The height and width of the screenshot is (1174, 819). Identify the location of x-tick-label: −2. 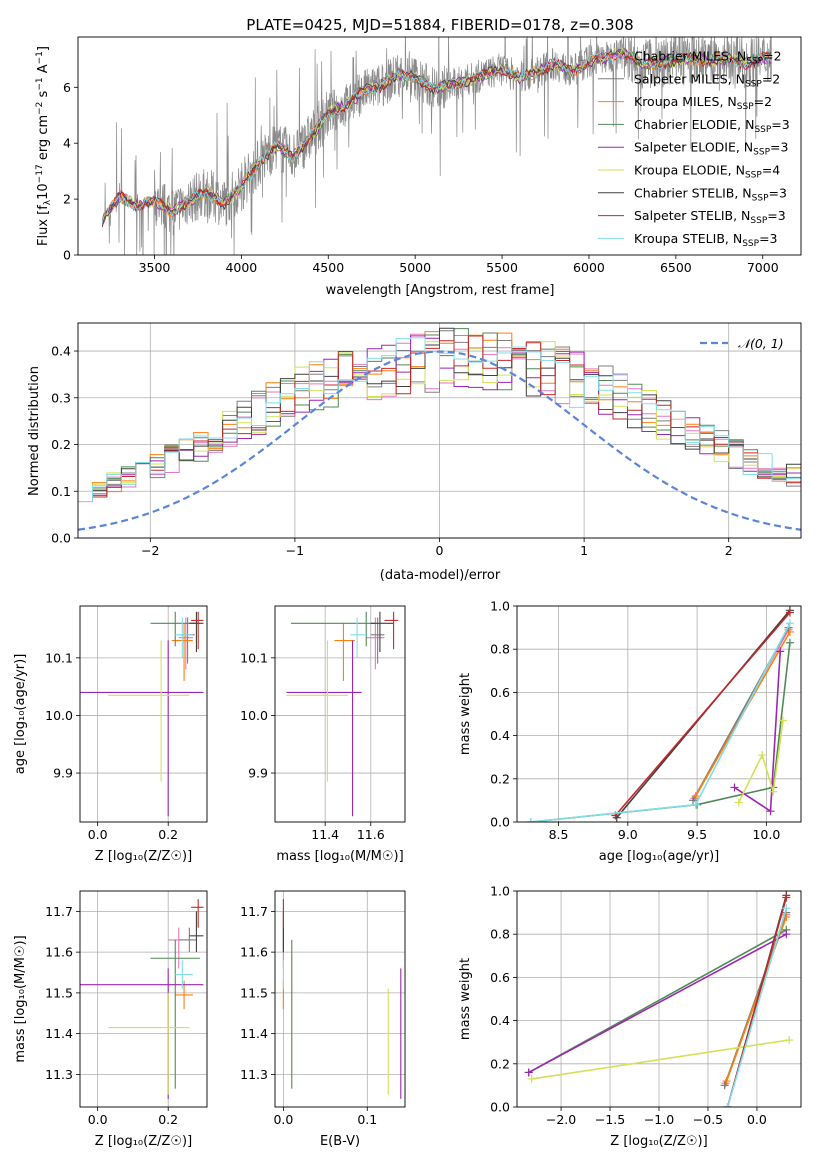
(150, 550).